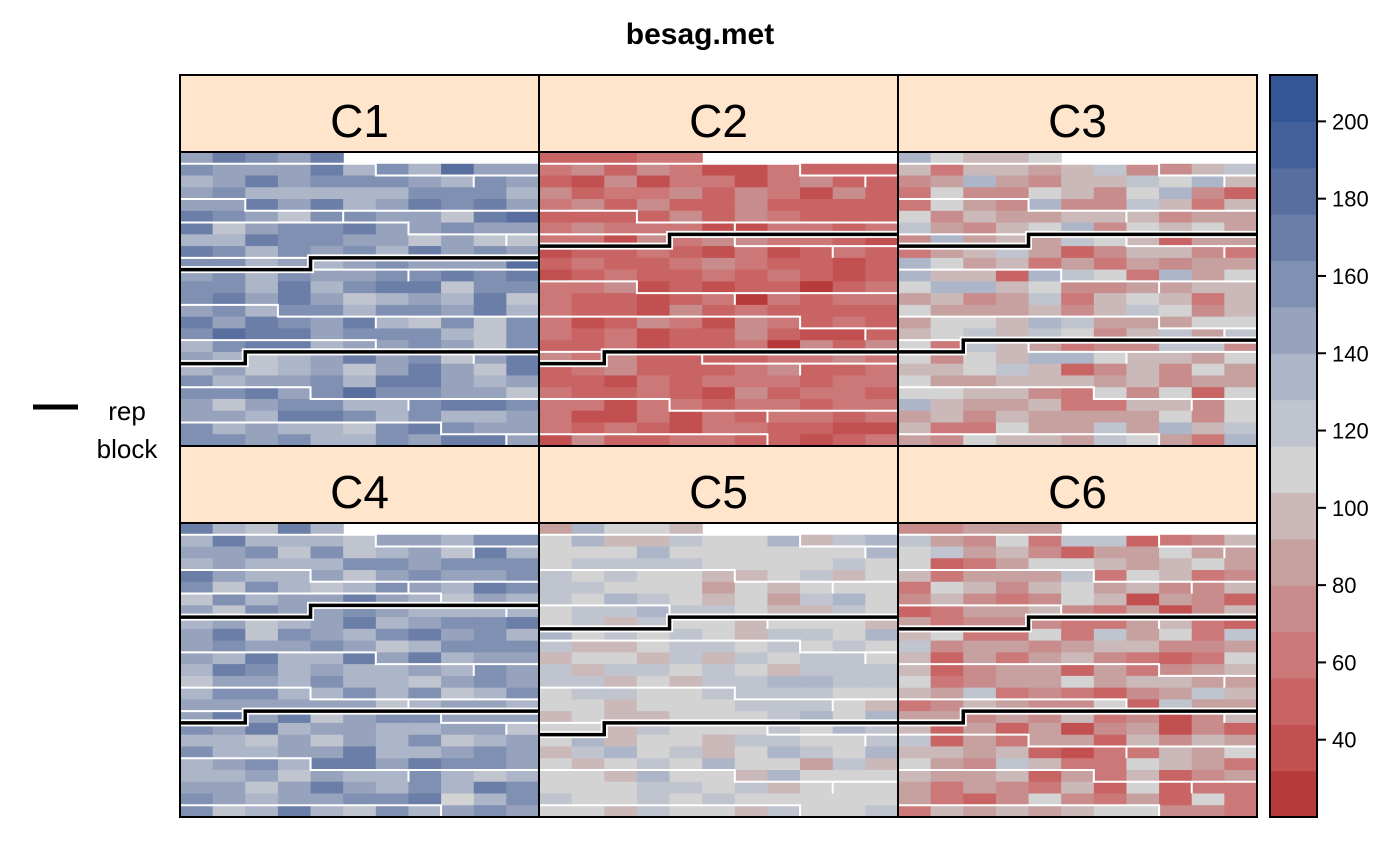  I want to click on block-boundaries, so click(359, 304).